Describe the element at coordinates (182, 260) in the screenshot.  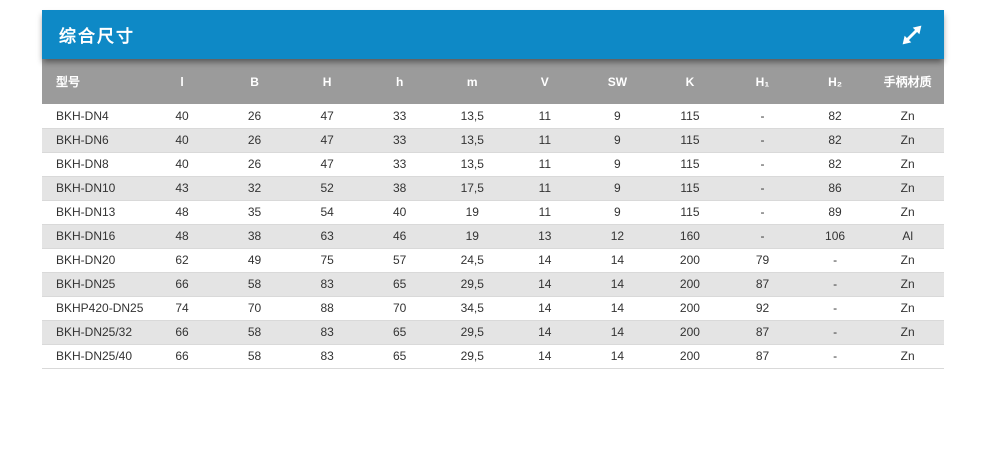
I see `value-cell-l: 62` at that location.